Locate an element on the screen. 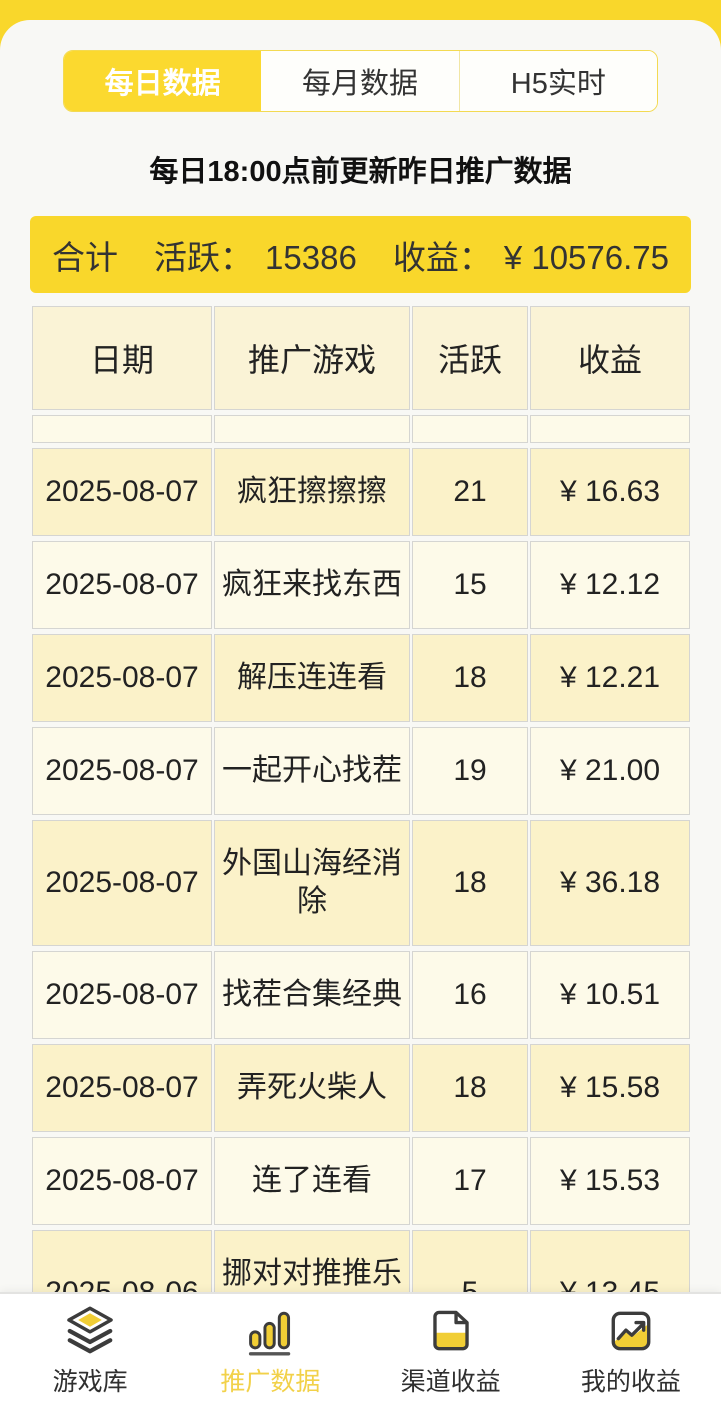 The width and height of the screenshot is (721, 1410). tab-h5-realtime: H5实时 is located at coordinates (557, 81).